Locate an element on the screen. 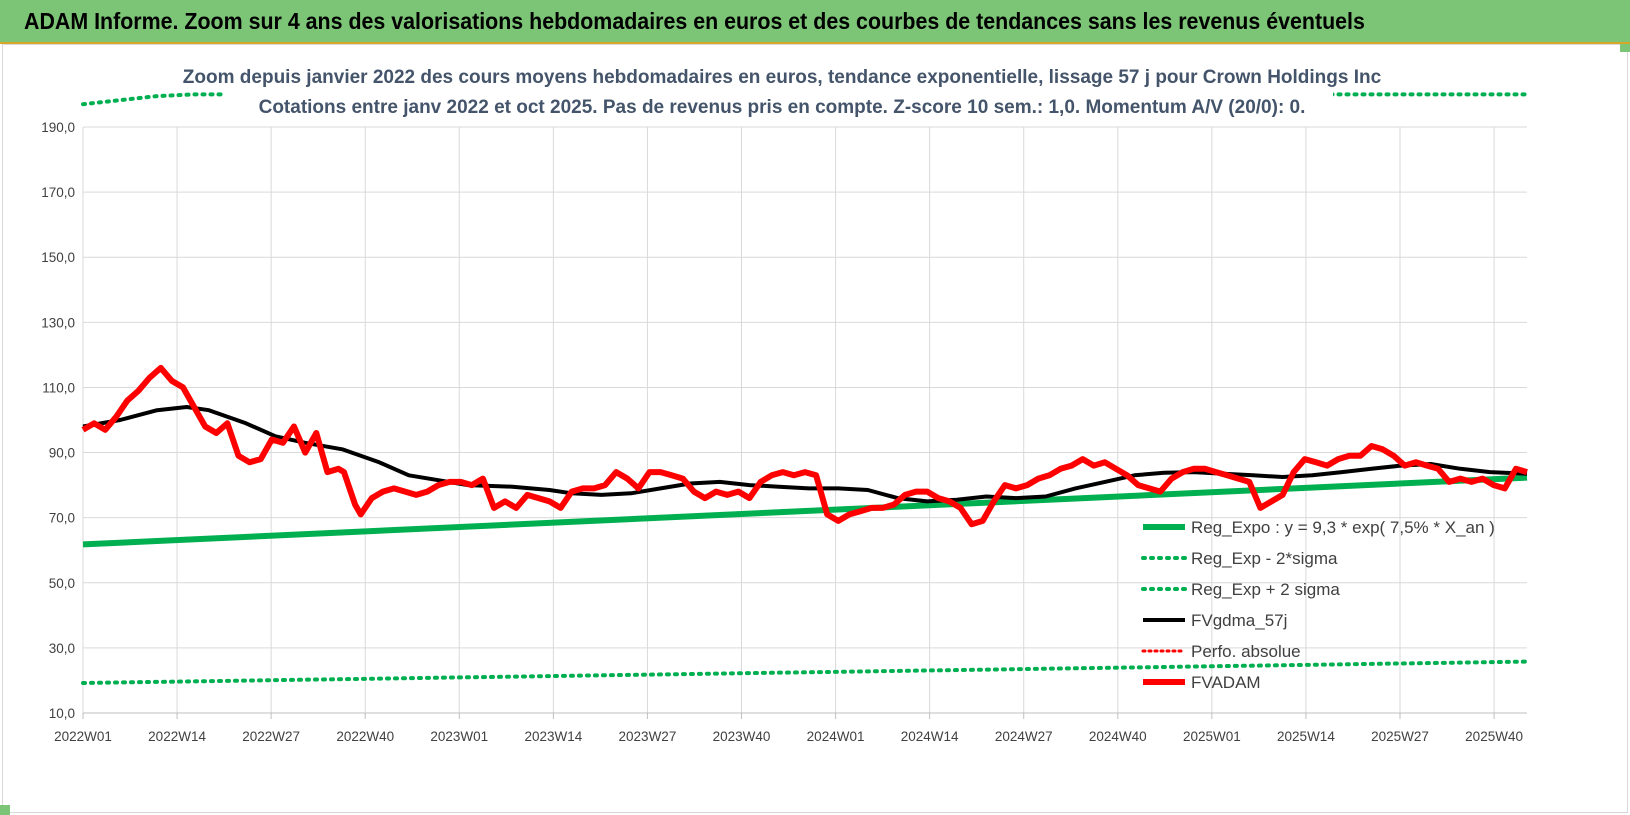 This screenshot has height=815, width=1630. y-tick-label: 150,0 is located at coordinates (58, 257).